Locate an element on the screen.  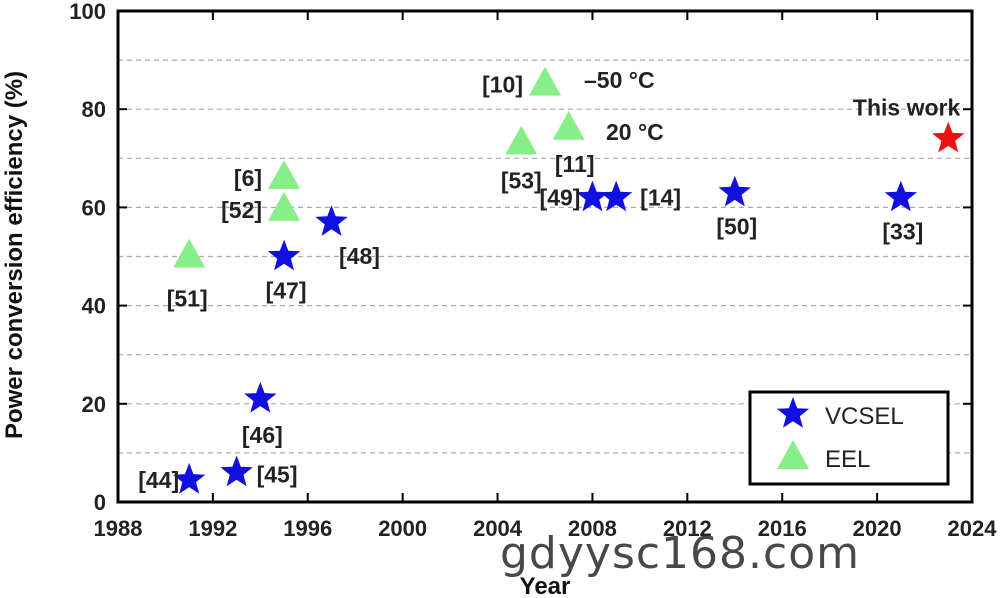
x-tick-label: 1988 is located at coordinates (118, 528).